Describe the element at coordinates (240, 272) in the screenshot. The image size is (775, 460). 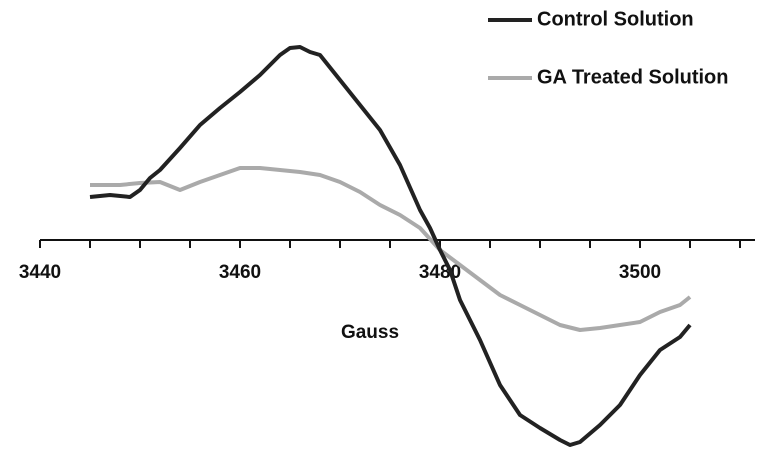
I see `x-tick-label: 3460` at that location.